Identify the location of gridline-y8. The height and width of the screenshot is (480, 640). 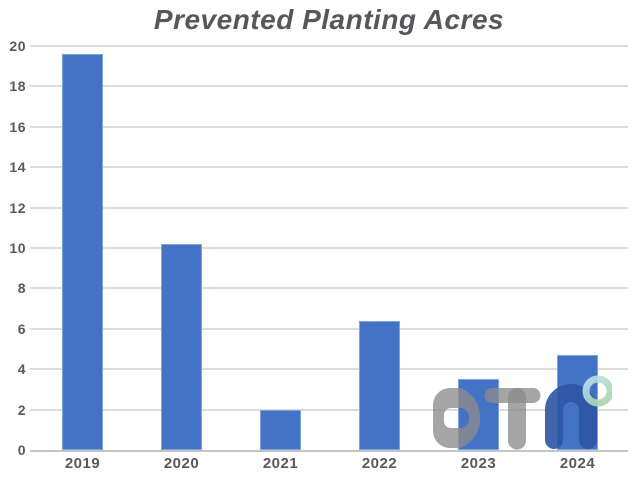
(329, 288).